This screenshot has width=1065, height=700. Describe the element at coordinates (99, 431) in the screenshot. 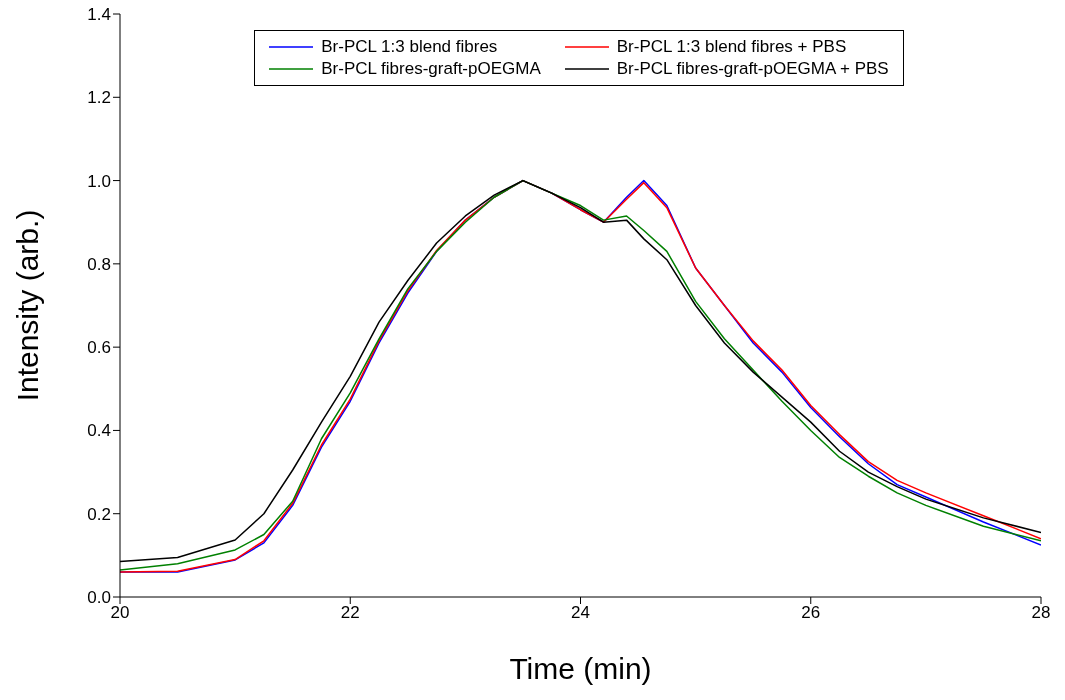

I see `y-tick-label: 0.4` at that location.